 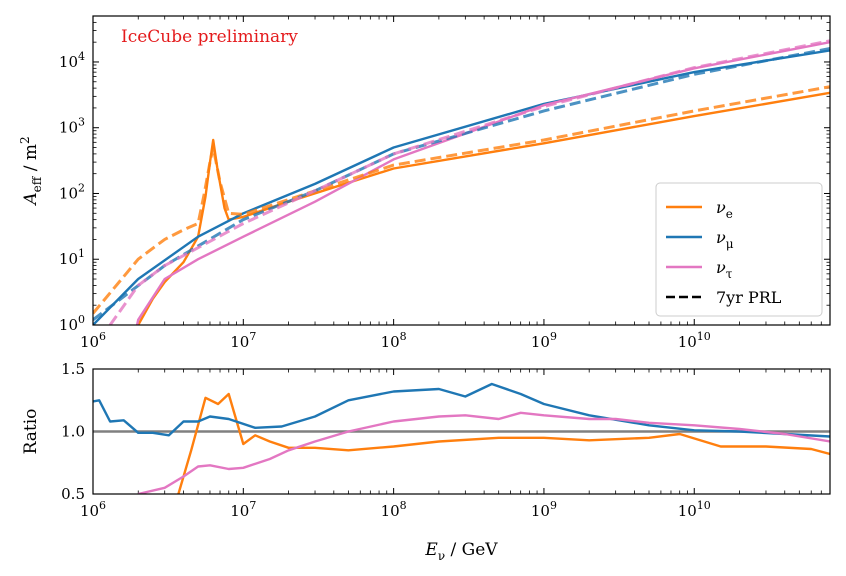 I want to click on top-x-tick-label-2: 10⁸, so click(x=394, y=340).